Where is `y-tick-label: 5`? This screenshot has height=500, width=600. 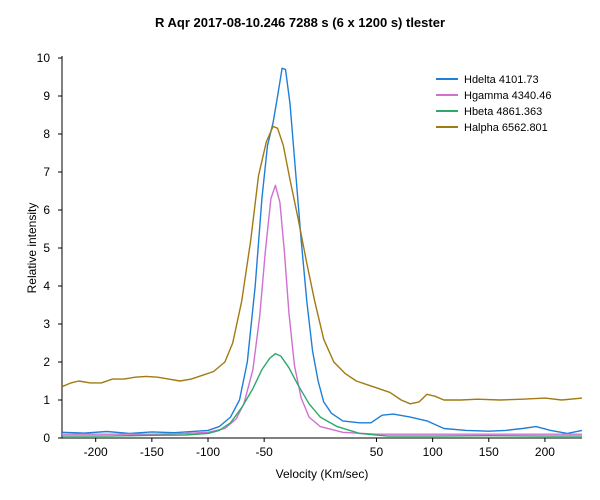 y-tick-label: 5 is located at coordinates (46, 248).